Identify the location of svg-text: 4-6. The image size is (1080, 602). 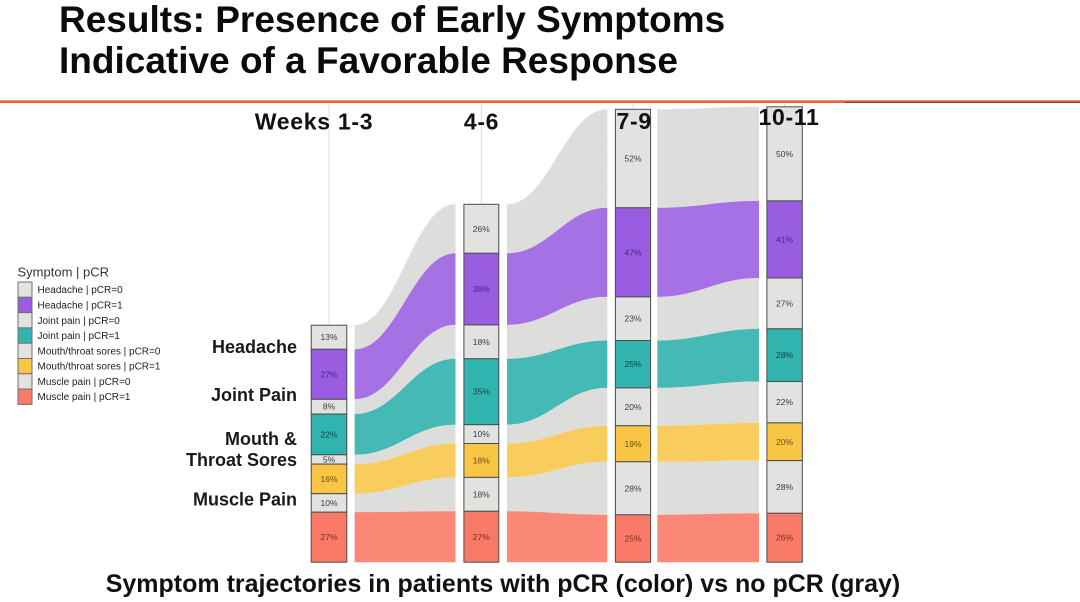
(481, 122).